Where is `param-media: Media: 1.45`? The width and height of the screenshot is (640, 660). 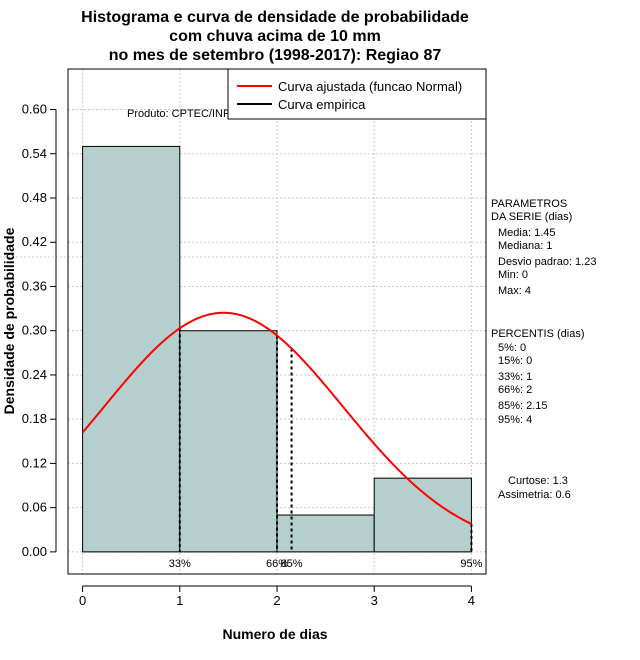
param-media: Media: 1.45 is located at coordinates (526, 233).